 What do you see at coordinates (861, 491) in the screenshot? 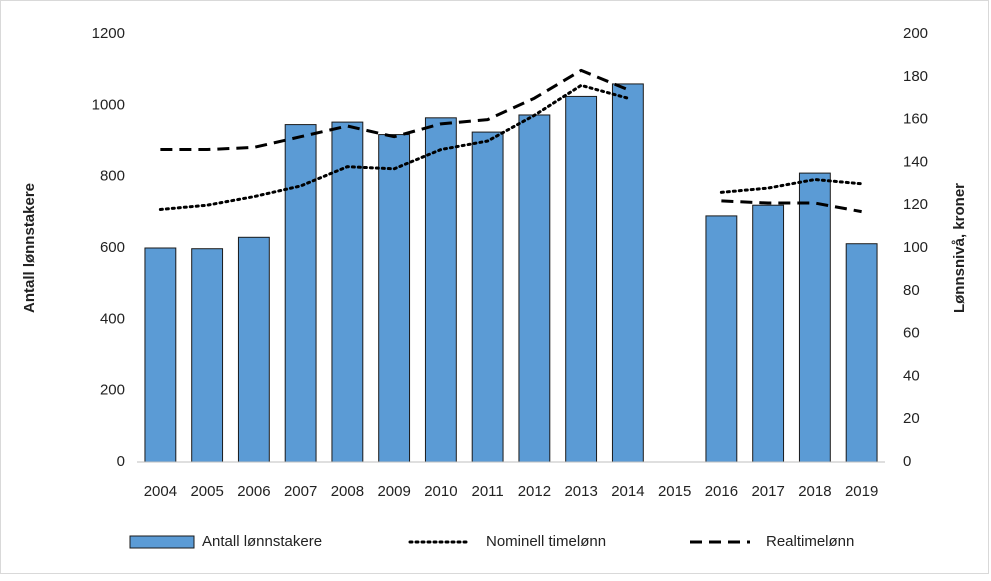
I see `x-tick-label: 2019` at bounding box center [861, 491].